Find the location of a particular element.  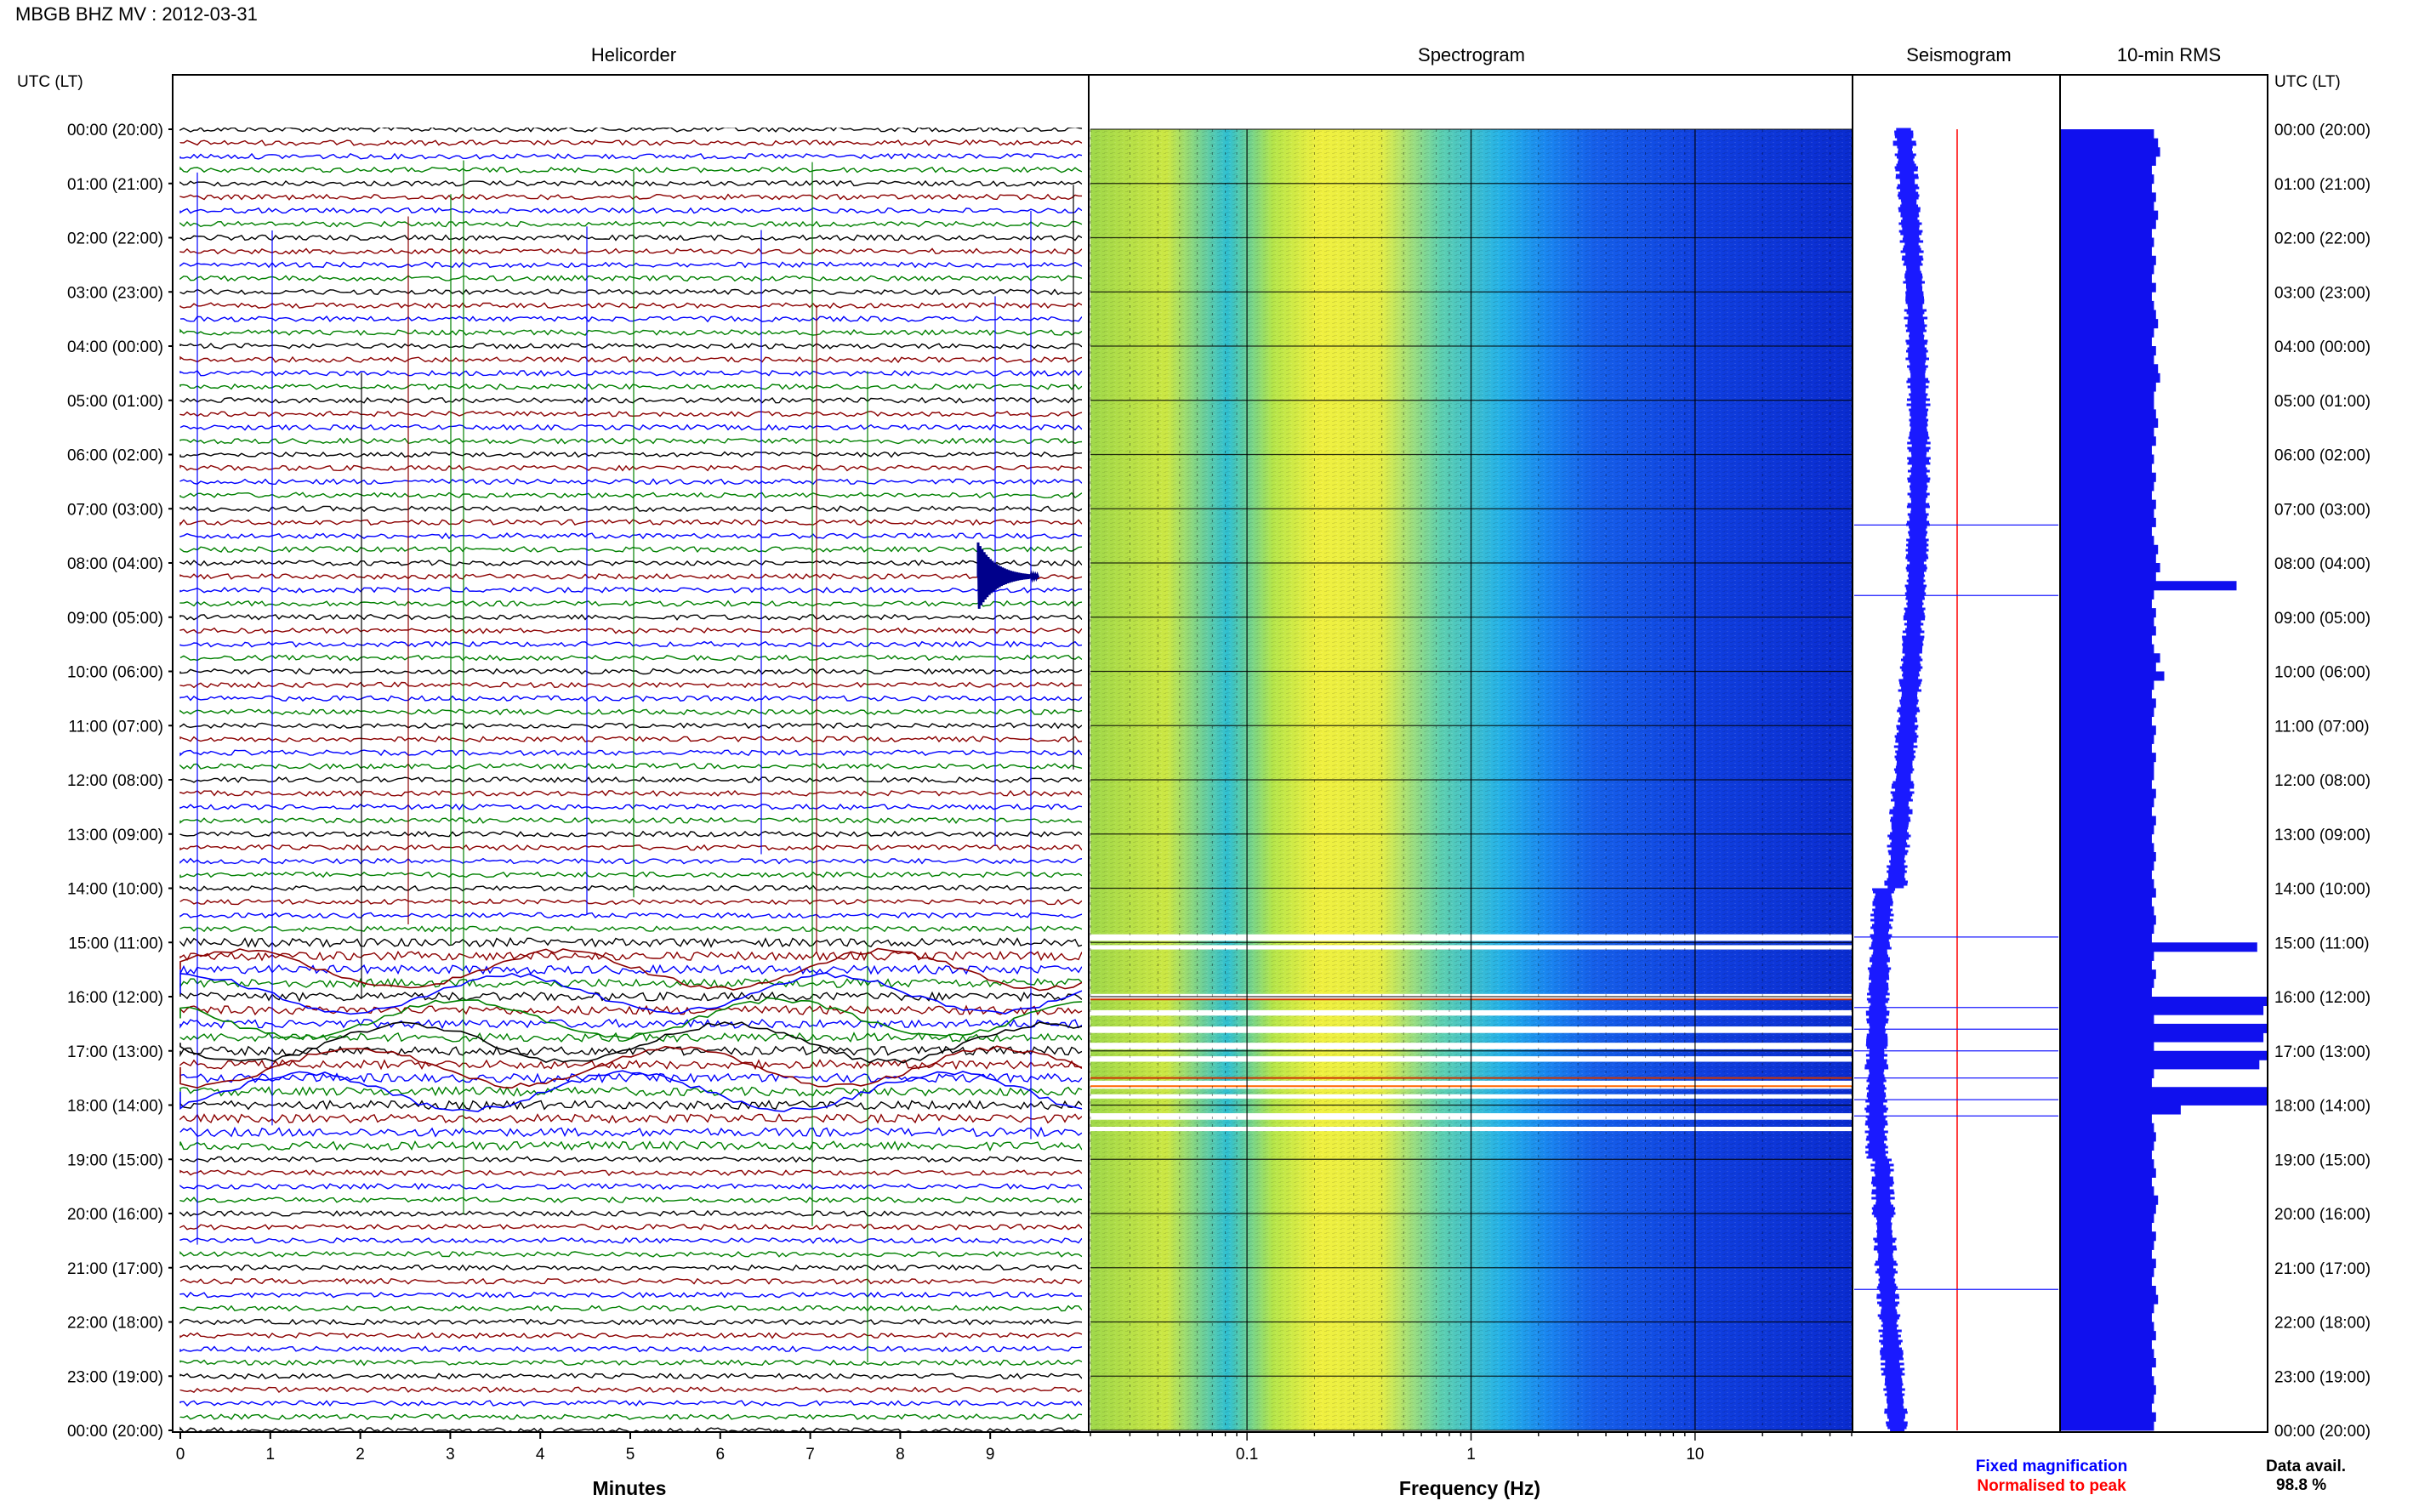

rms-bars is located at coordinates (2164, 780).